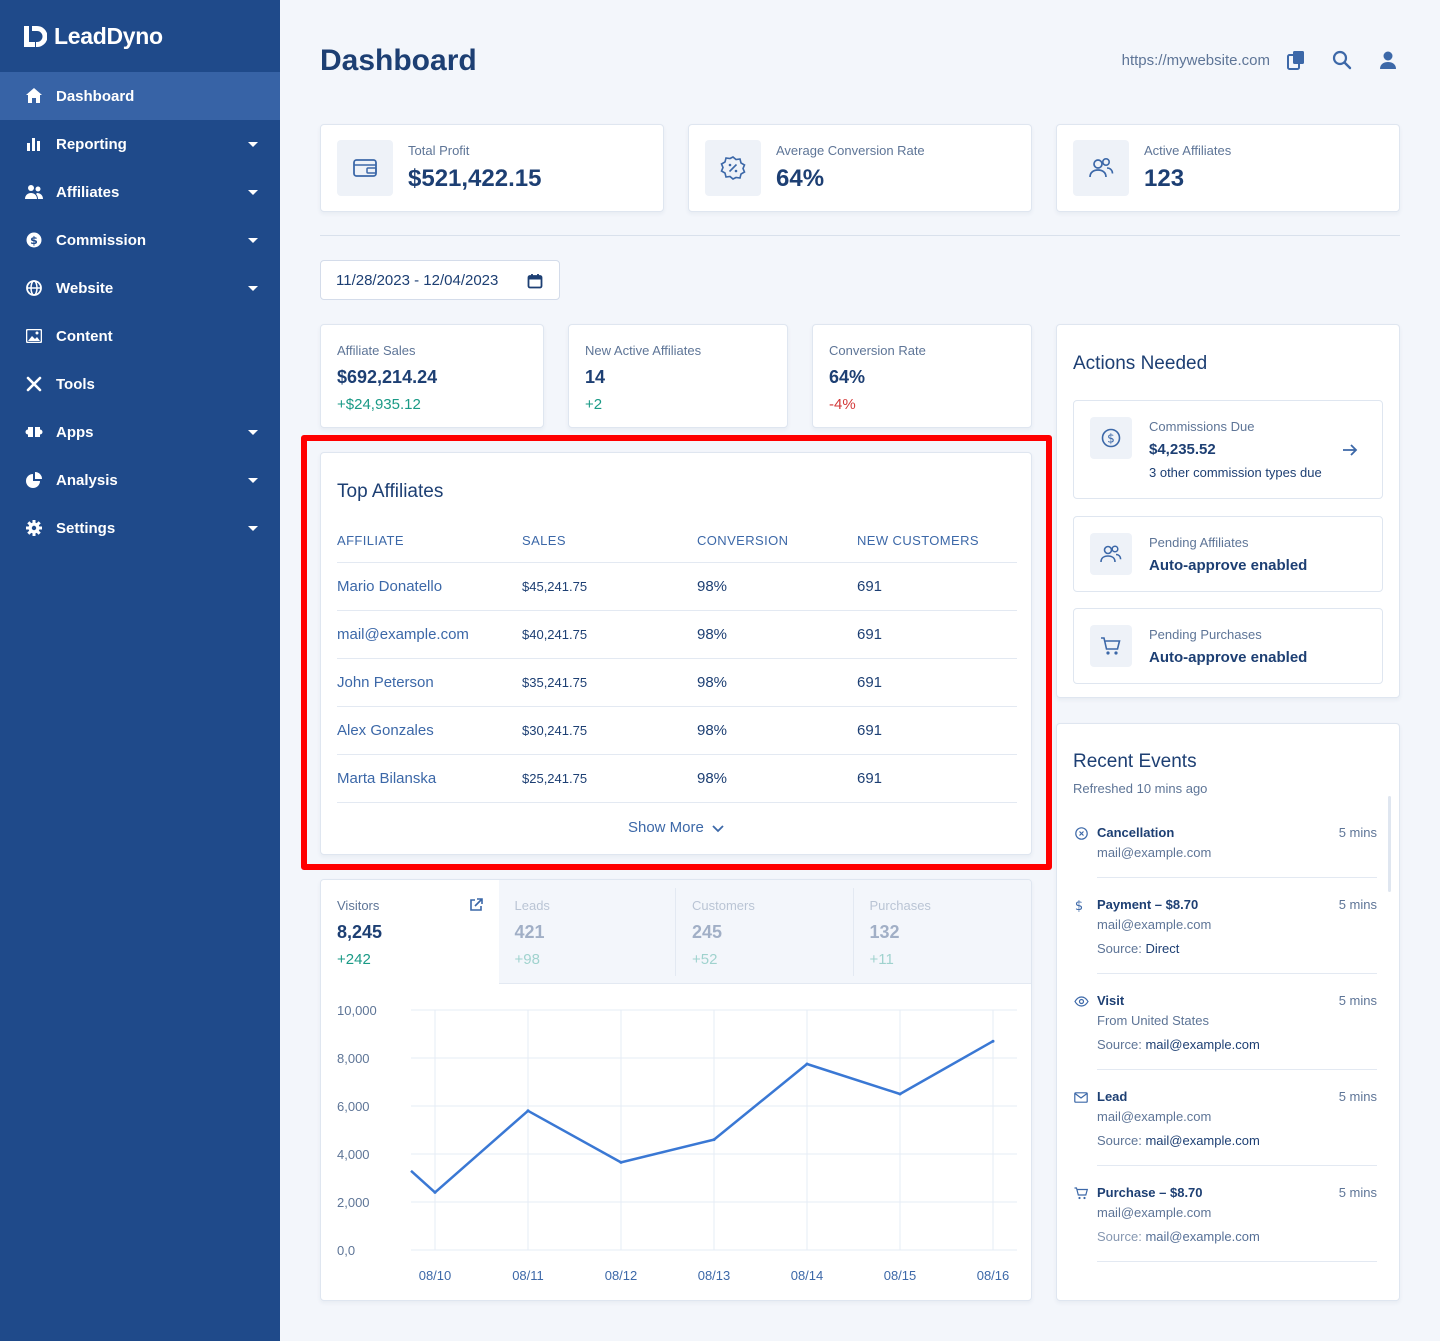 The image size is (1440, 1341). What do you see at coordinates (1228, 554) in the screenshot?
I see `action-pending-affiliates: Pending Affiliates Auto-approve enabled` at bounding box center [1228, 554].